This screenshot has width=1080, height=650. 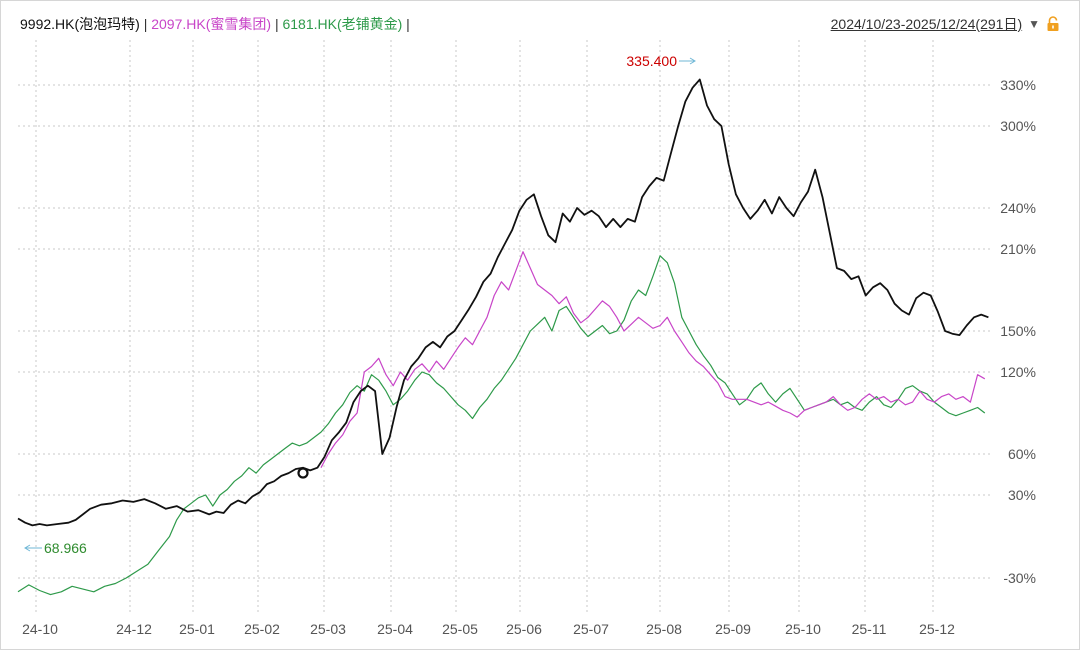 I want to click on legend-series-3: 6181.HK(老铺黄金), so click(x=342, y=24).